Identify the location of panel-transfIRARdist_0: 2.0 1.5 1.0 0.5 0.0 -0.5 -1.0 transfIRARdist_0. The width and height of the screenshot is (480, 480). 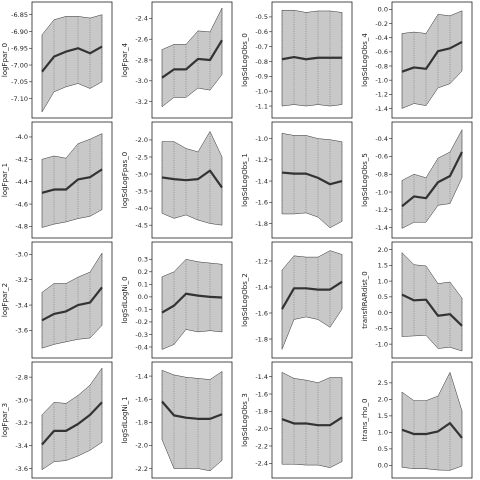
(417, 300).